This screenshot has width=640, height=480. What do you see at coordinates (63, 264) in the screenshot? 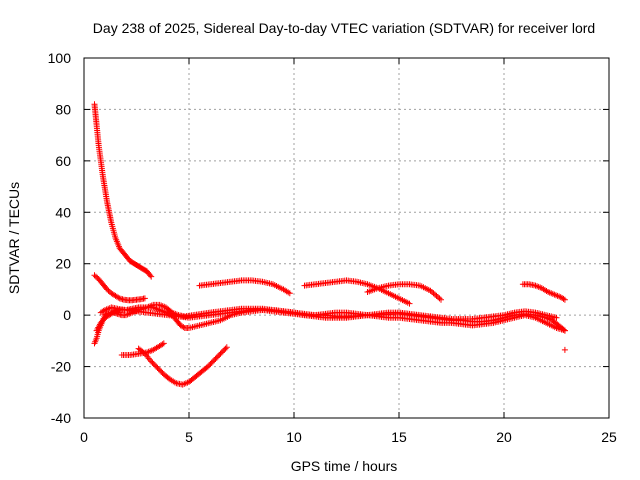
I see `y-tick-label: 20` at bounding box center [63, 264].